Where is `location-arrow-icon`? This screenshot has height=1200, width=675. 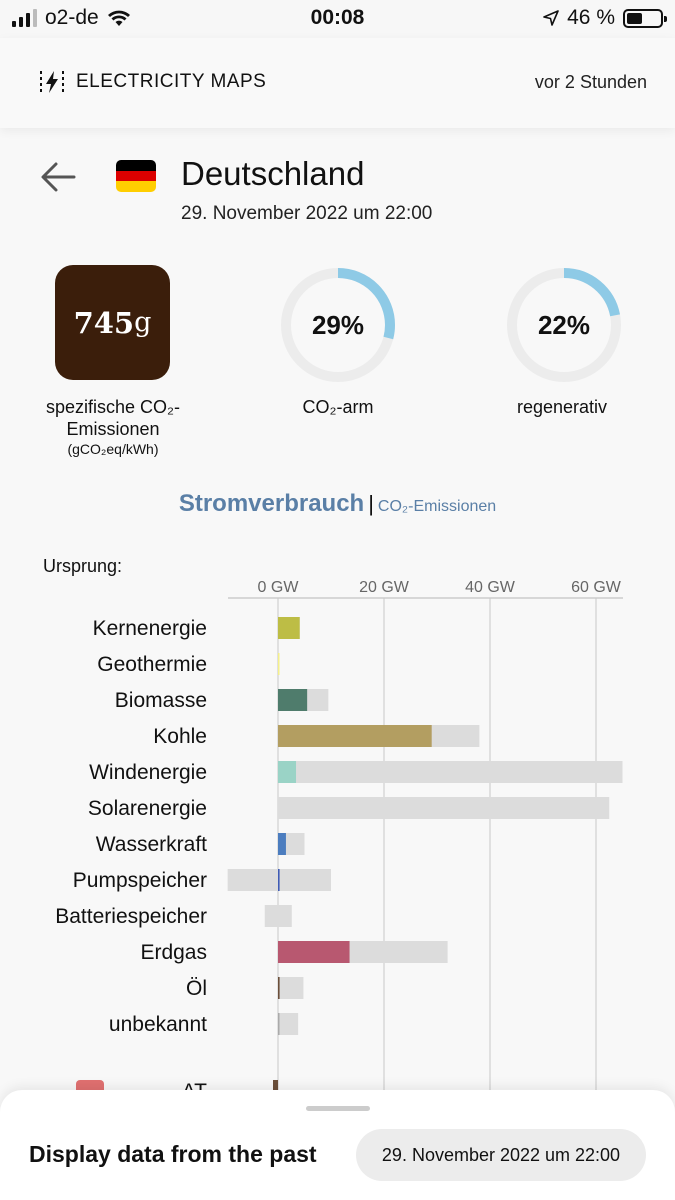 location-arrow-icon is located at coordinates (551, 18).